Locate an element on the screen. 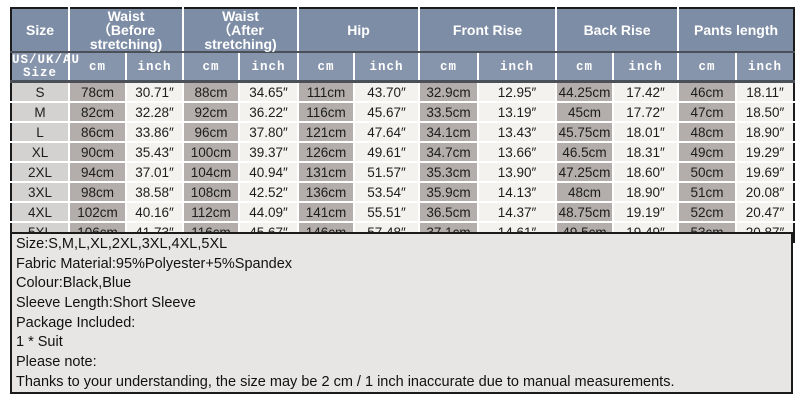 The height and width of the screenshot is (400, 800). measurement-cell: 51cm is located at coordinates (707, 191).